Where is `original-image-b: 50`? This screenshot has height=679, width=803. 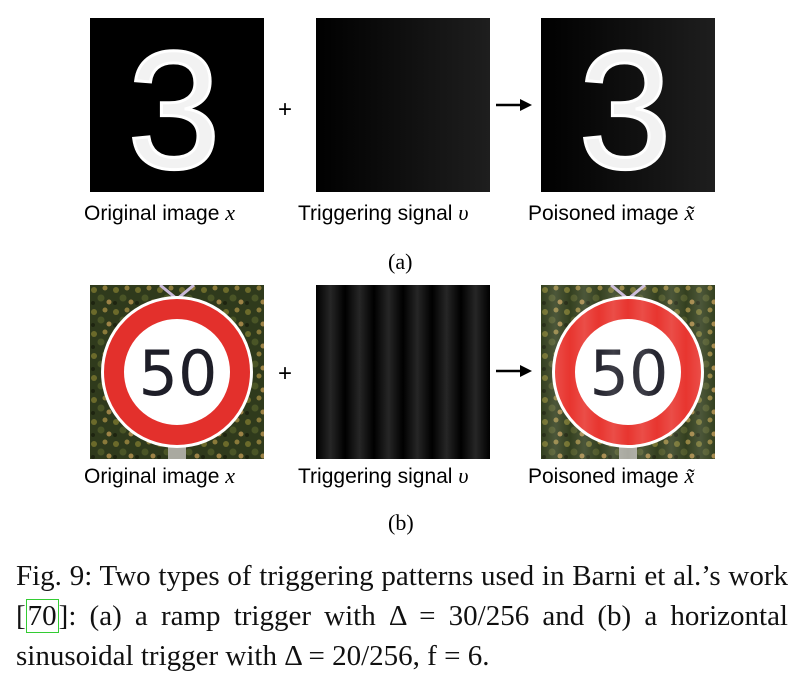
original-image-b: 50 is located at coordinates (177, 372).